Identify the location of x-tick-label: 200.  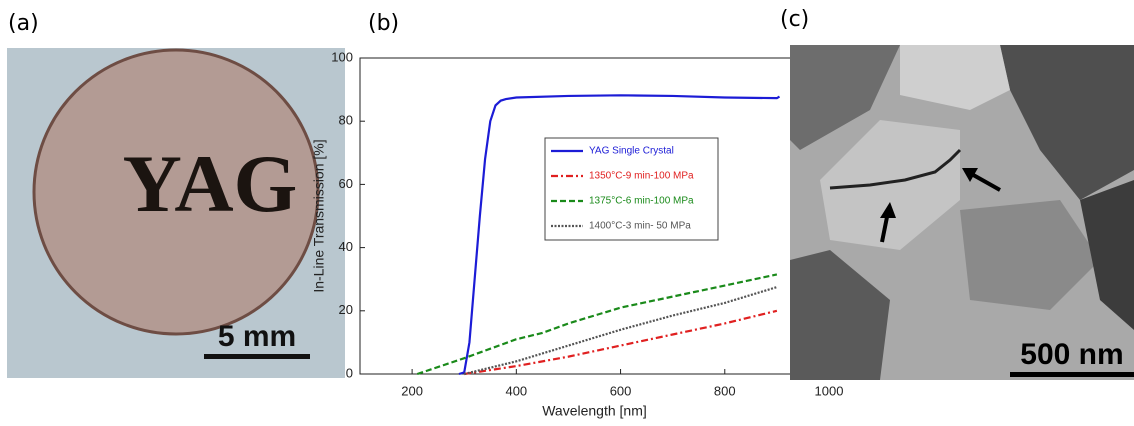
(412, 390).